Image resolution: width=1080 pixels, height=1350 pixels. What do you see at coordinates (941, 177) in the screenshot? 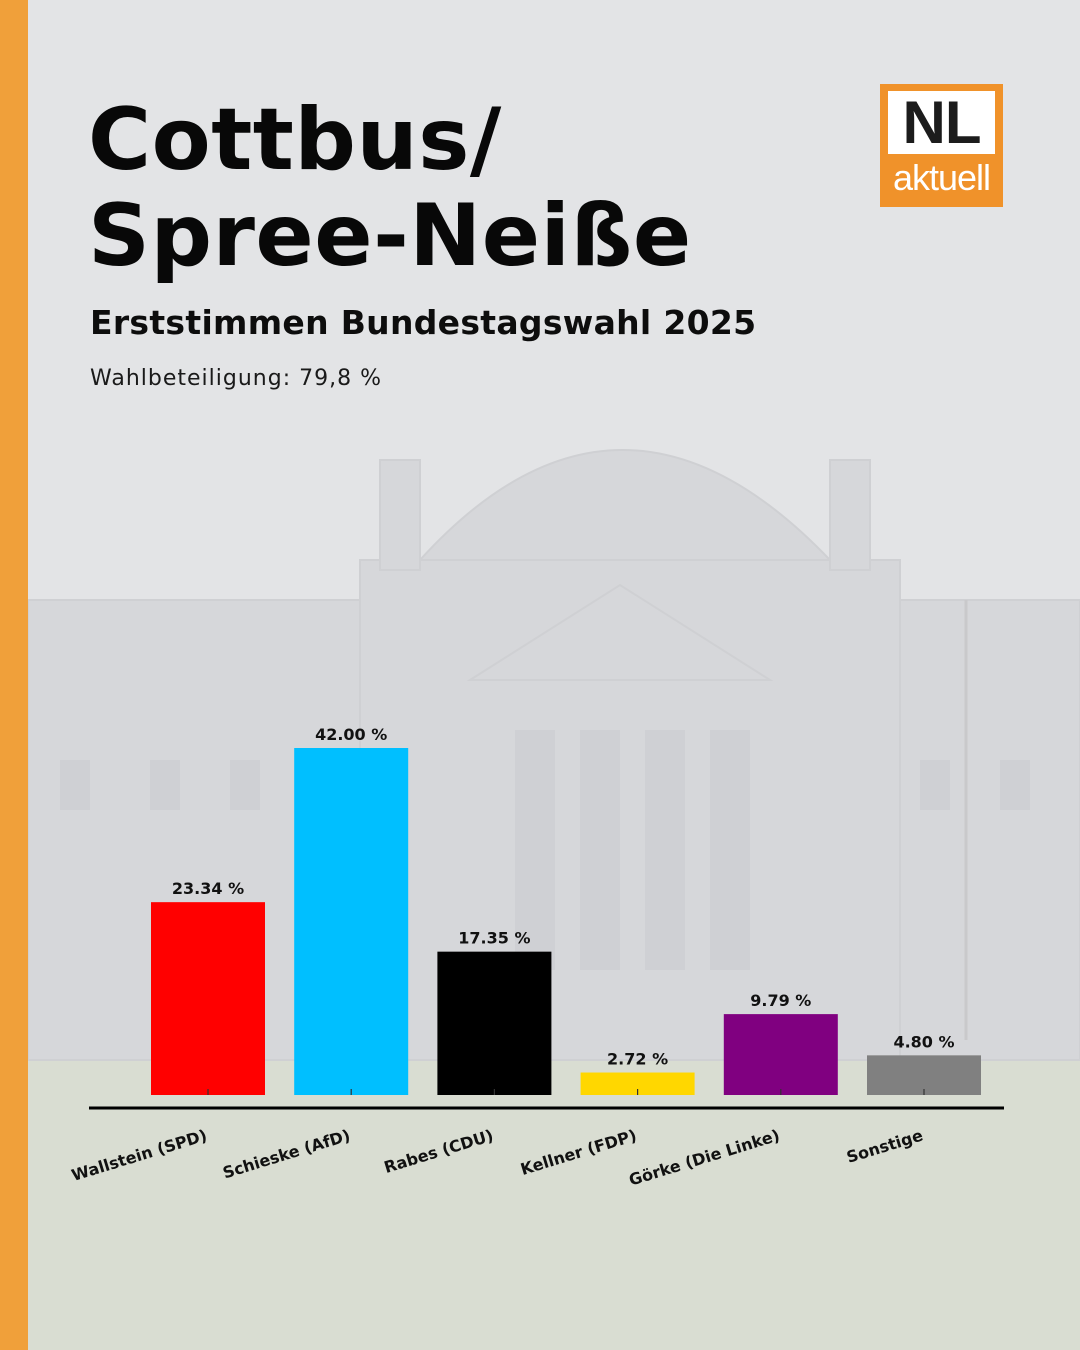
I see `logo-sub-text: aktuell` at bounding box center [941, 177].